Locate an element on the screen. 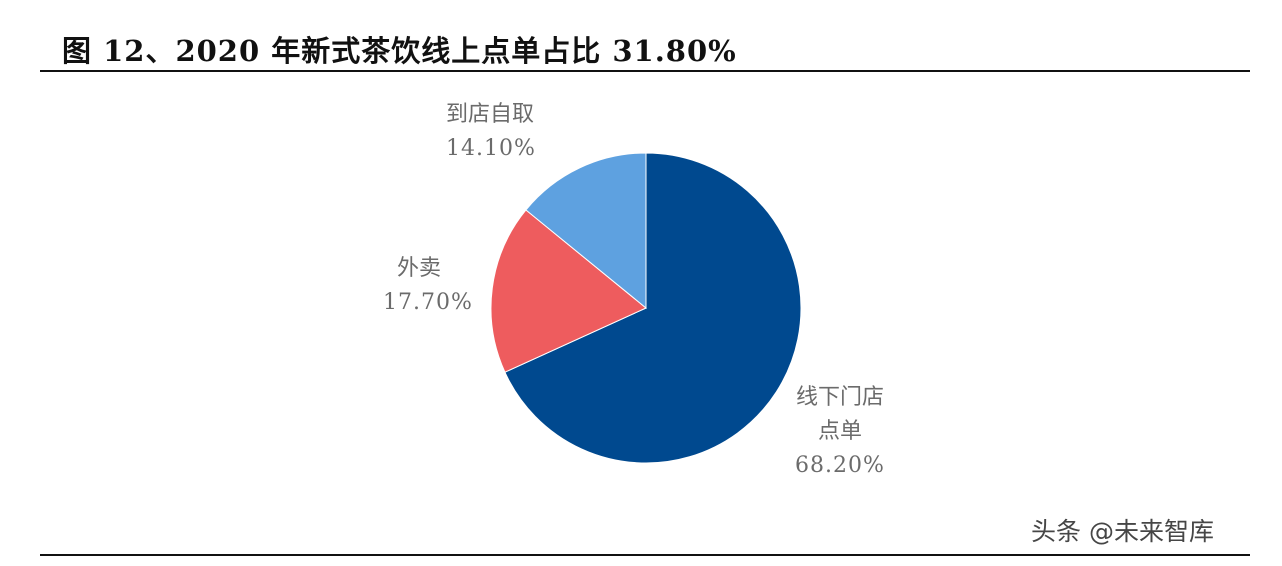 This screenshot has width=1282, height=566. pie-slice-delivery is located at coordinates (568, 291).